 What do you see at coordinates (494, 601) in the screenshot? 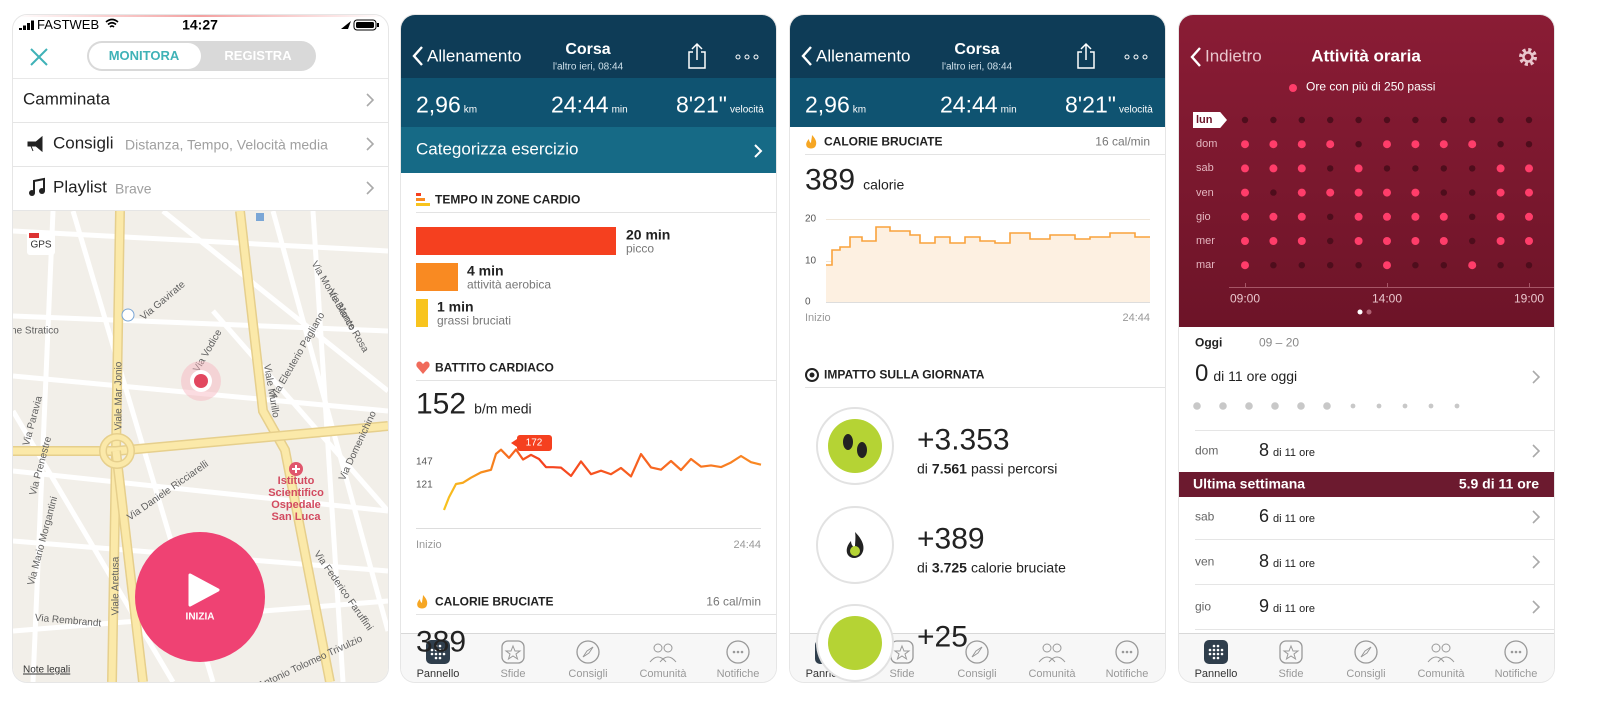
I see `section-title: CALORIE BRUCIATE` at bounding box center [494, 601].